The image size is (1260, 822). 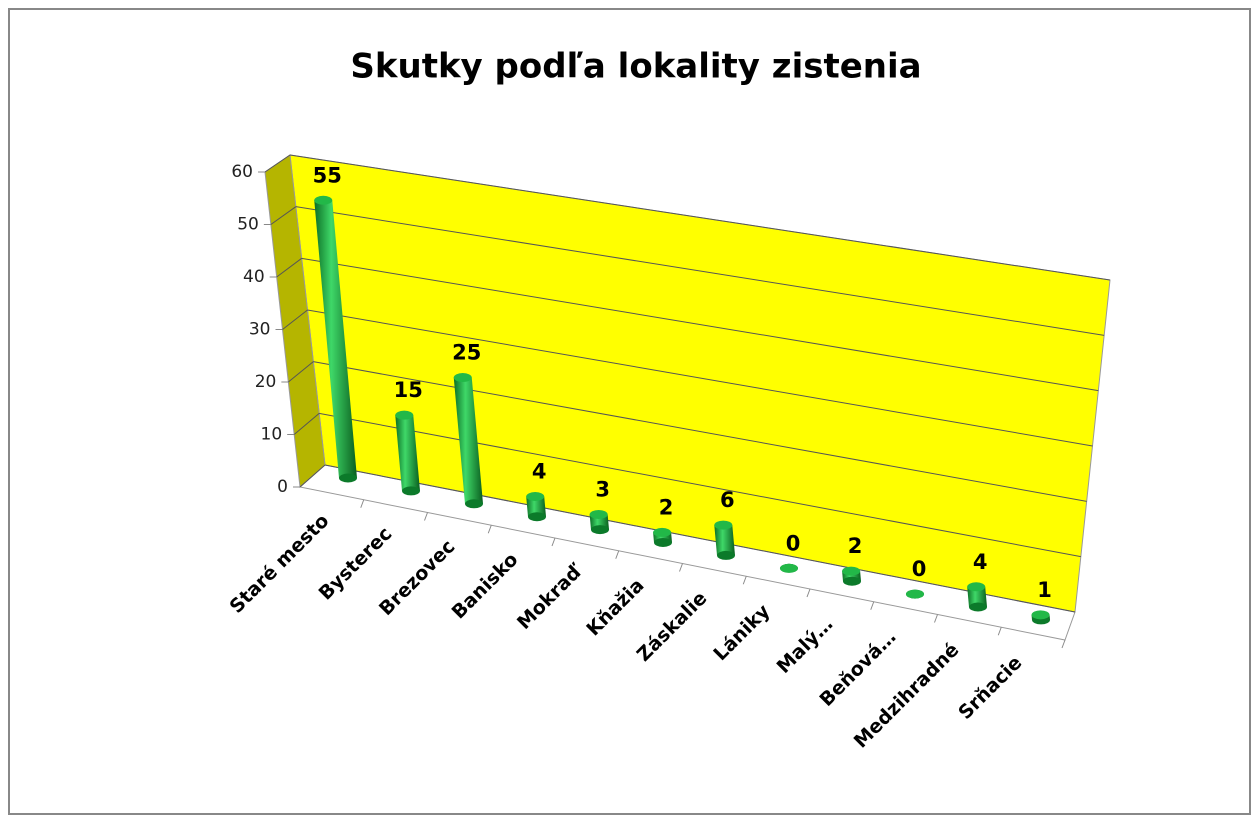 I want to click on value-label: 55, so click(x=327, y=175).